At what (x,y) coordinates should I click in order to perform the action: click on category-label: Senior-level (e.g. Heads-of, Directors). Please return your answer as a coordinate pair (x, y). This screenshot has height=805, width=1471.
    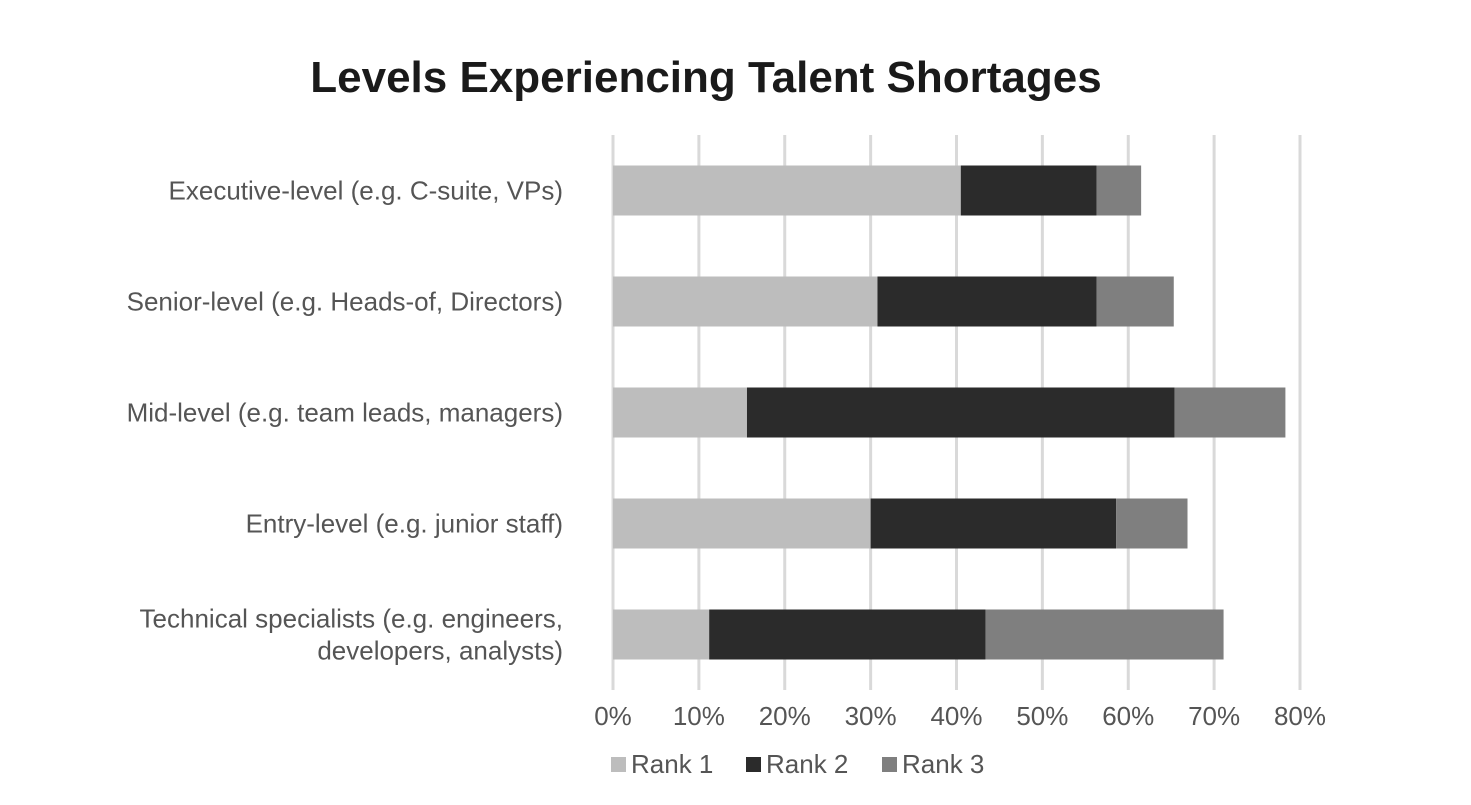
    Looking at the image, I should click on (345, 302).